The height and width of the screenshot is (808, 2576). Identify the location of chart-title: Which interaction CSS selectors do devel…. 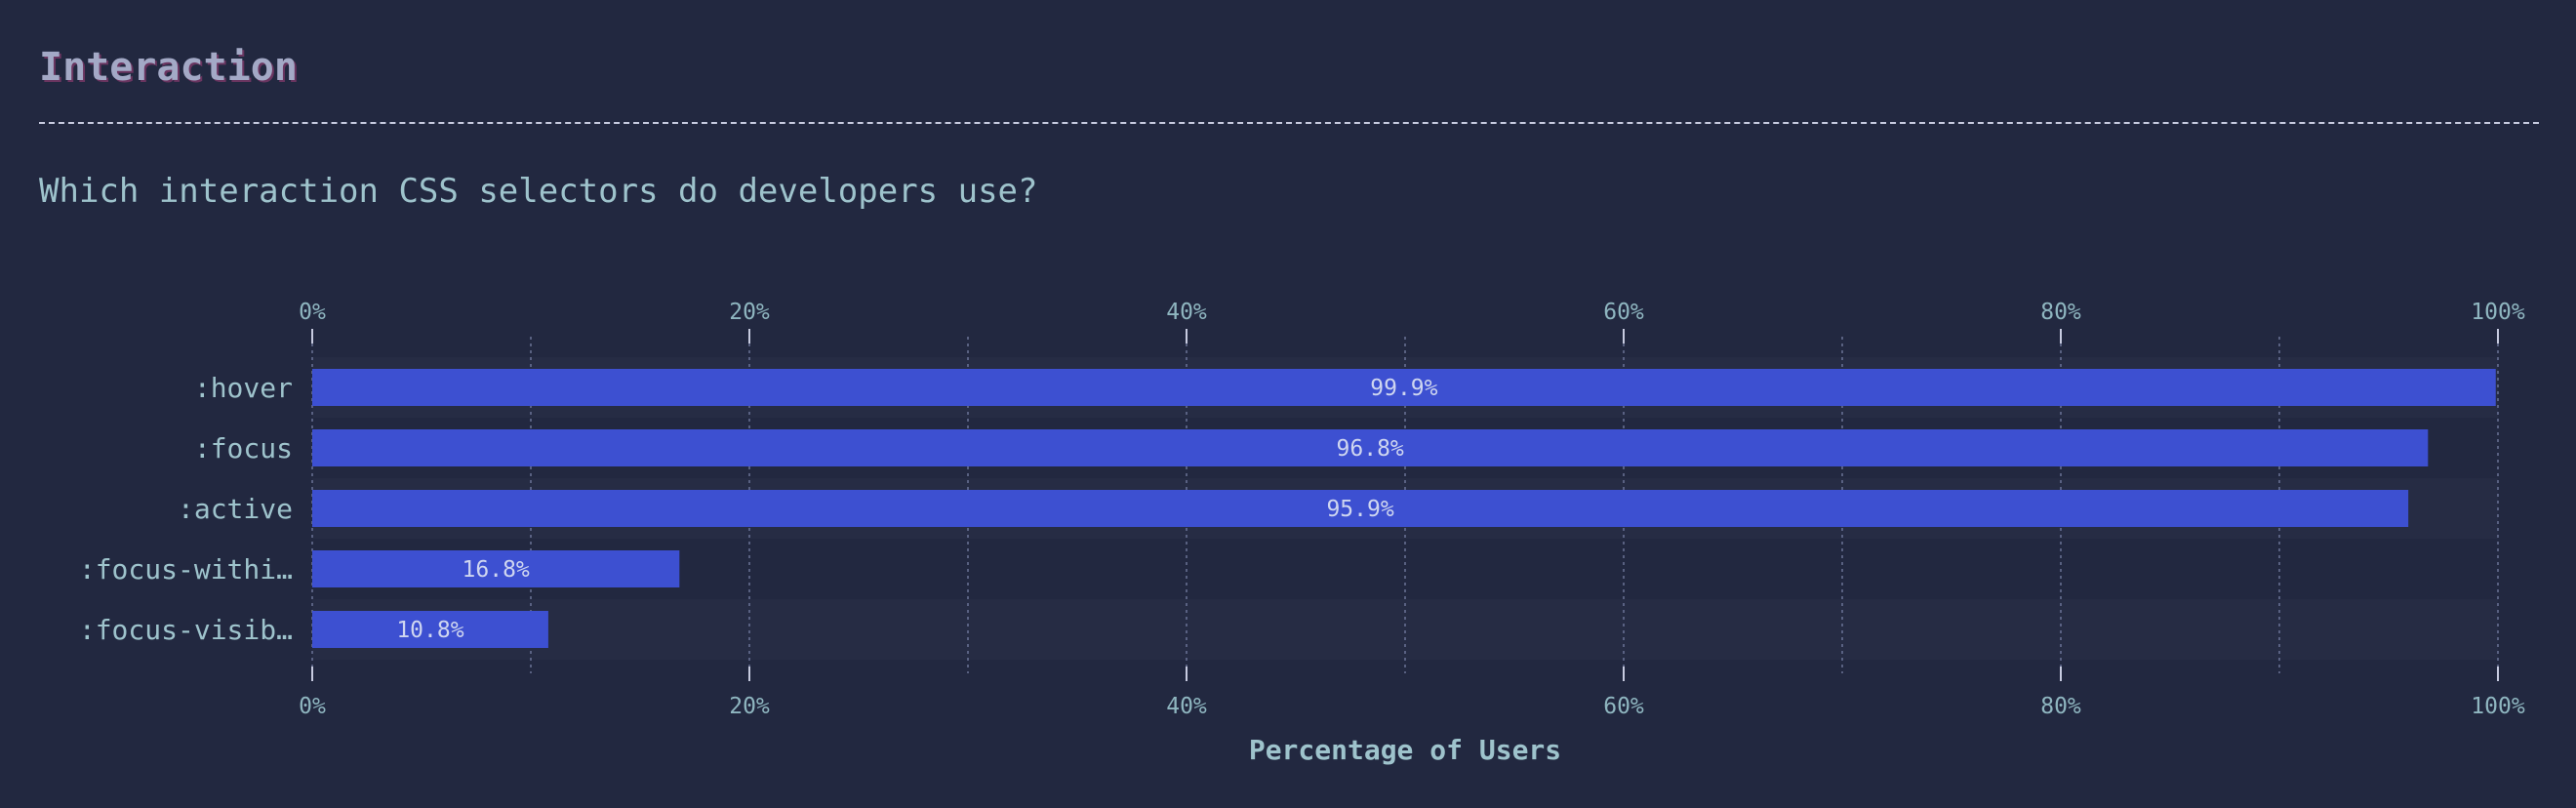
(538, 191).